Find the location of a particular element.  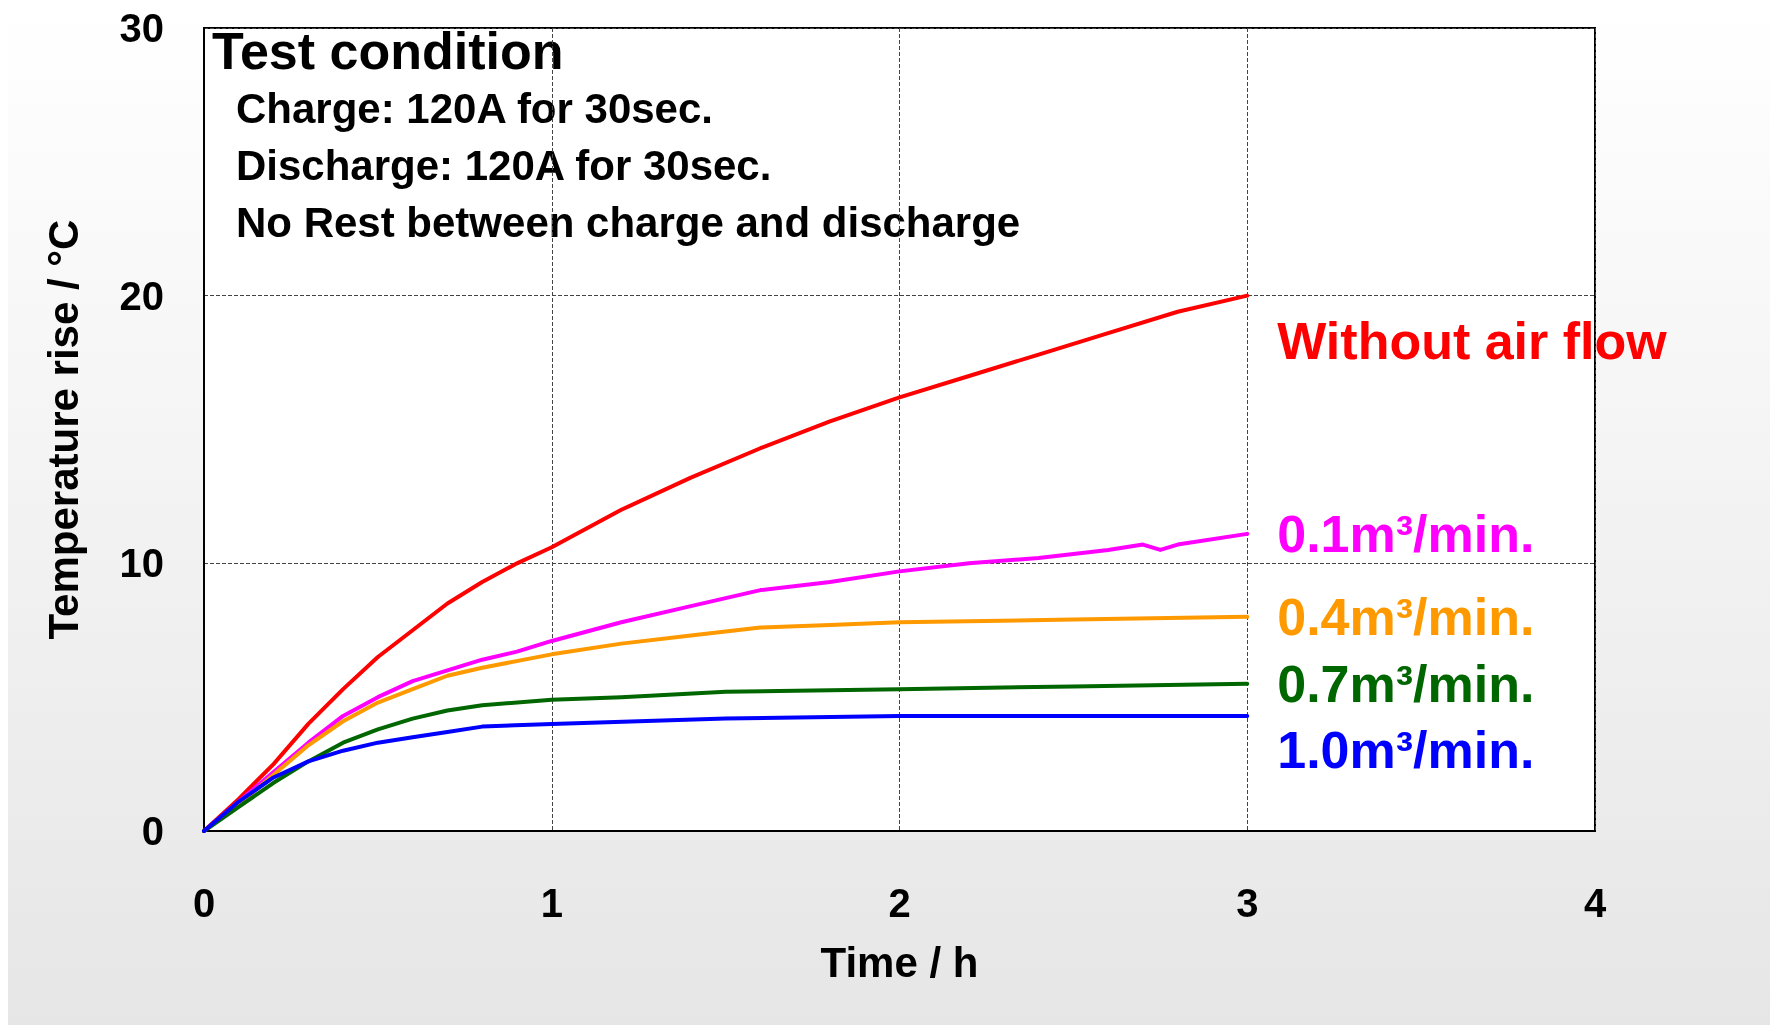

y-tick-label: 0 is located at coordinates (152, 831).